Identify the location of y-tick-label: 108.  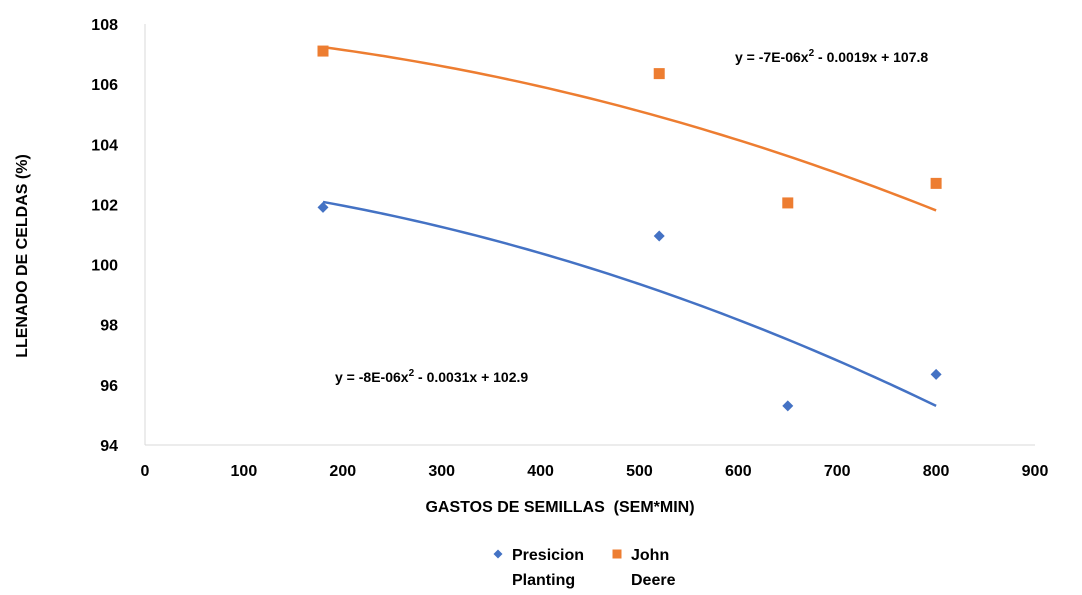
(104, 25).